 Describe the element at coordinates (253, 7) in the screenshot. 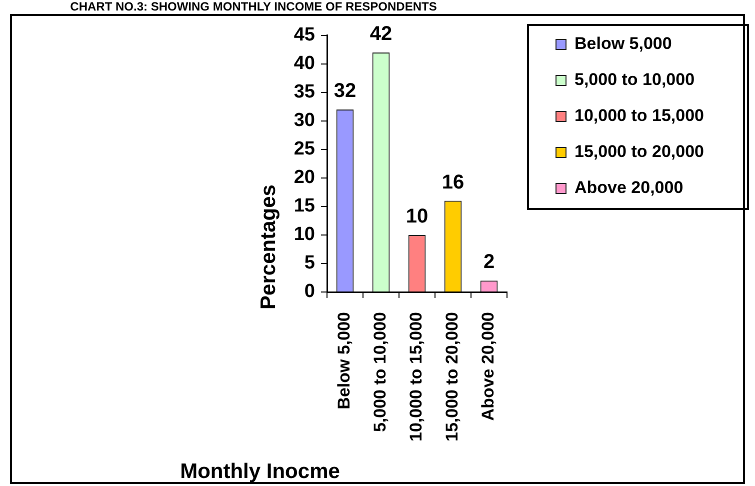

I see `chart-title: CHART NO.3: SHOWING MONTHLY INCOME OF RESPONDENTS` at that location.